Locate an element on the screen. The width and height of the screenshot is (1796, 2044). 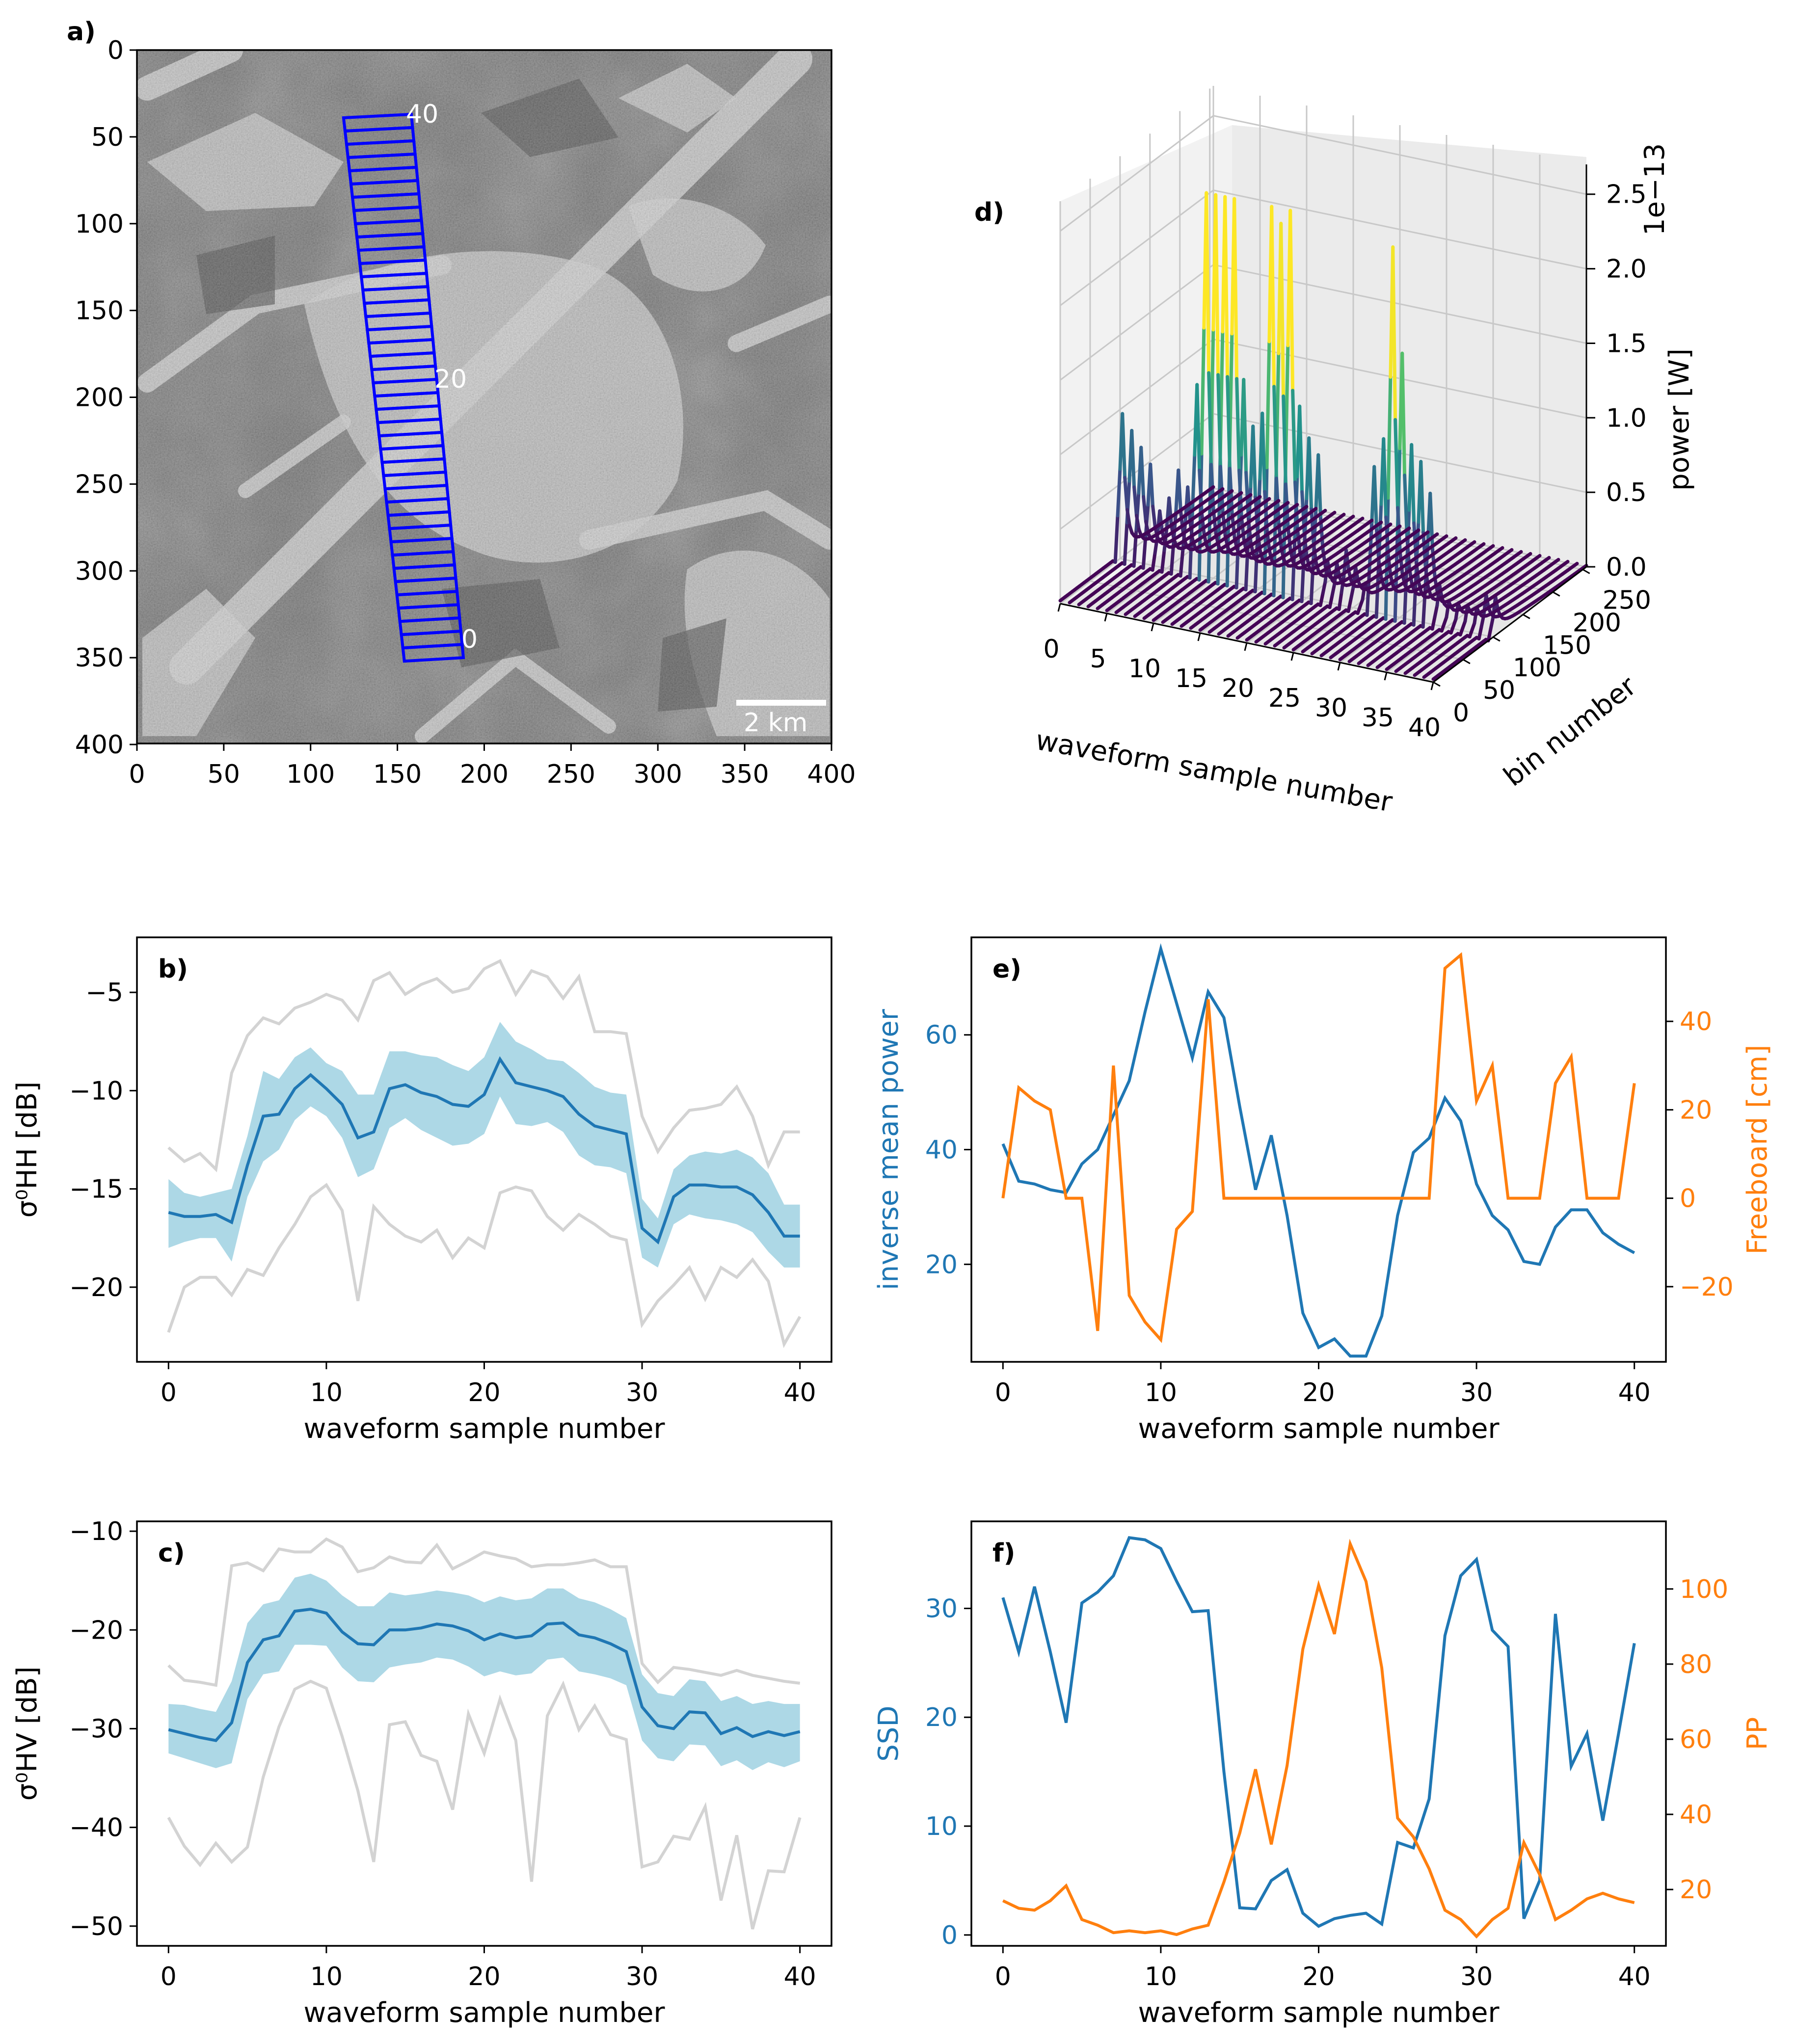
track-label-0: 0 is located at coordinates (469, 639).